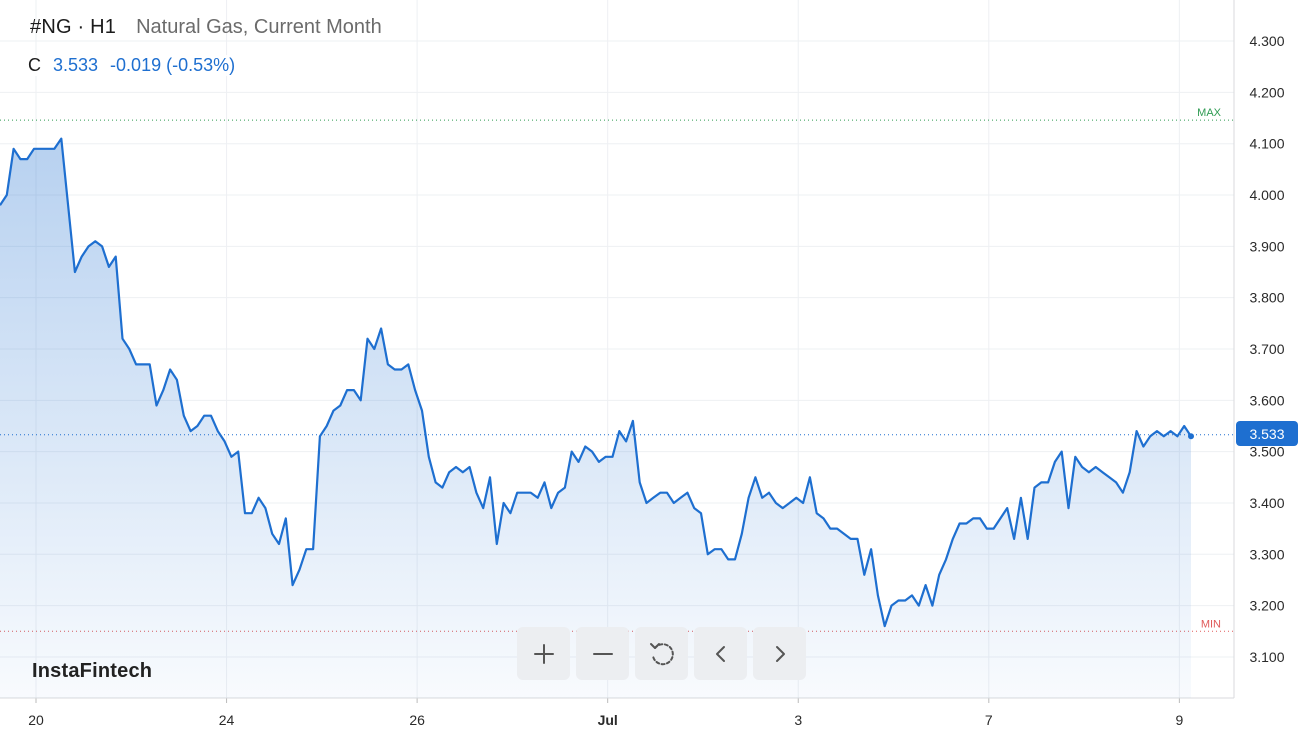 Image resolution: width=1299 pixels, height=743 pixels. I want to click on x-tick-label: 20, so click(36, 720).